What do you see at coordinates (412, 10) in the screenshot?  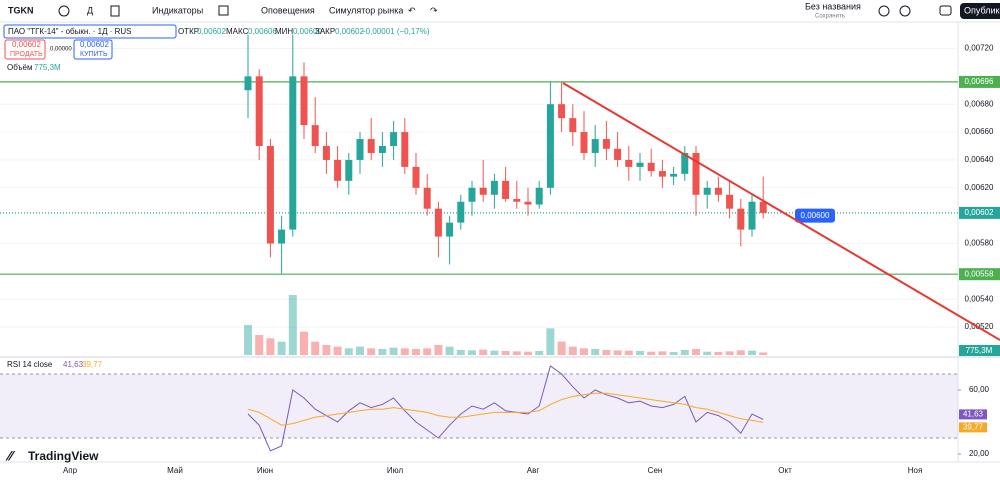 I see `undo: ↶` at bounding box center [412, 10].